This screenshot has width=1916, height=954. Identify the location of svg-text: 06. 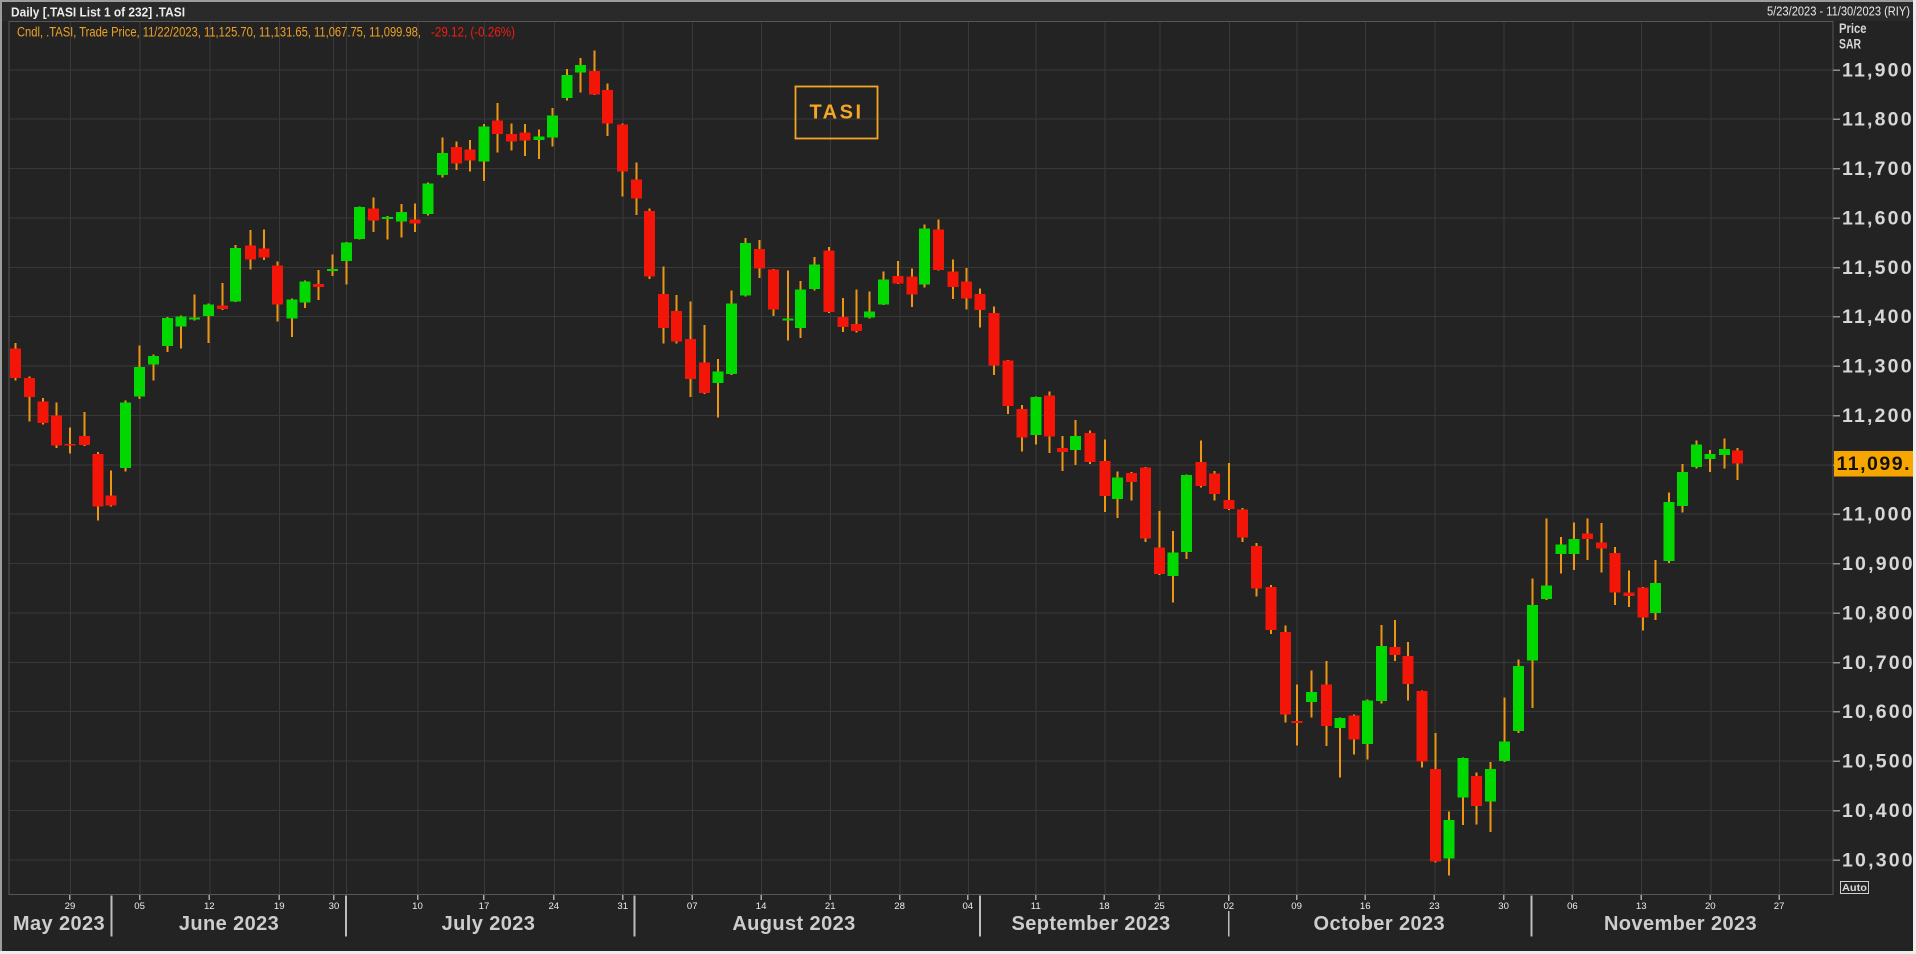
(1572, 906).